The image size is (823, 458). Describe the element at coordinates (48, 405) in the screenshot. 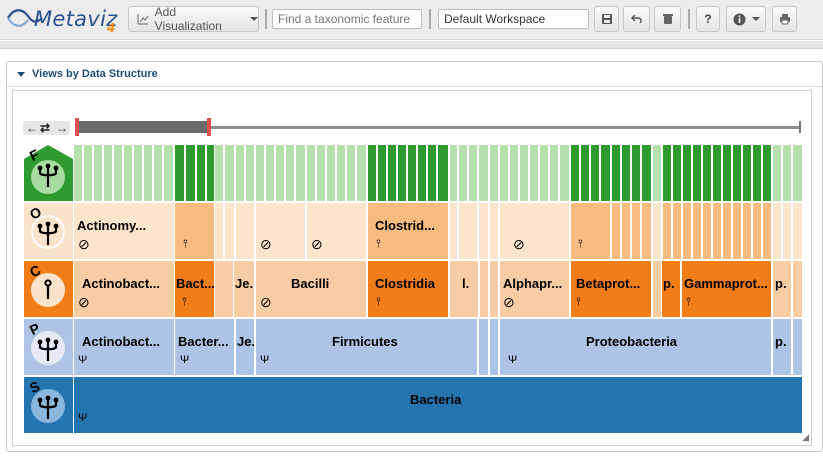

I see `level-badge-superkingdom: S` at that location.